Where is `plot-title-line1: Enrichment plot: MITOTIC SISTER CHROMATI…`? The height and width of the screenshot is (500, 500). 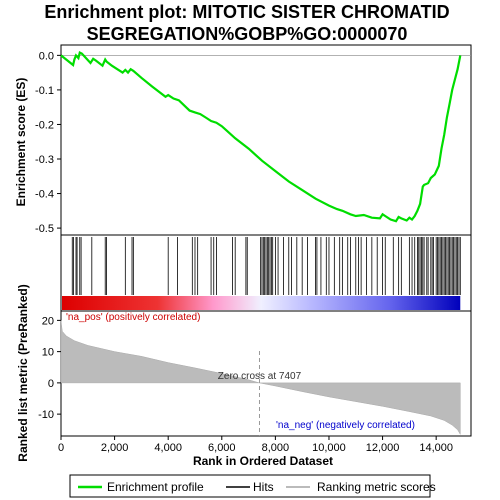
plot-title-line1: Enrichment plot: MITOTIC SISTER CHROMATI… is located at coordinates (246, 12).